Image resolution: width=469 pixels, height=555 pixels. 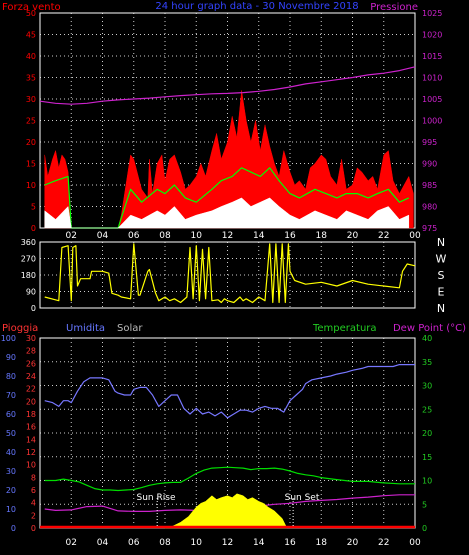 I want to click on direction-y-tick-label: 0, so click(x=33, y=308).